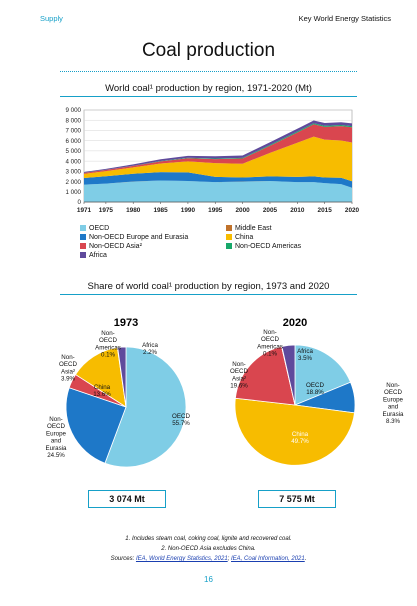 This screenshot has width=417, height=606. What do you see at coordinates (244, 237) in the screenshot?
I see `legend-label: China` at bounding box center [244, 237].